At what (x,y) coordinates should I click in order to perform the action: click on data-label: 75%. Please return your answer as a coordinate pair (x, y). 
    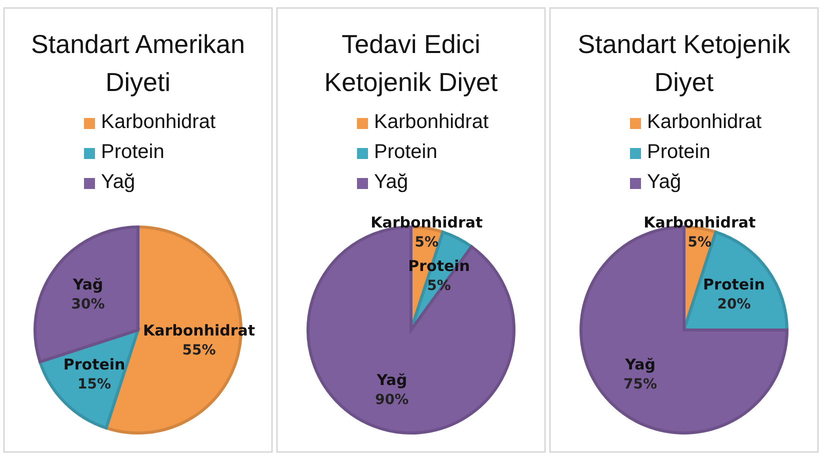
    Looking at the image, I should click on (641, 384).